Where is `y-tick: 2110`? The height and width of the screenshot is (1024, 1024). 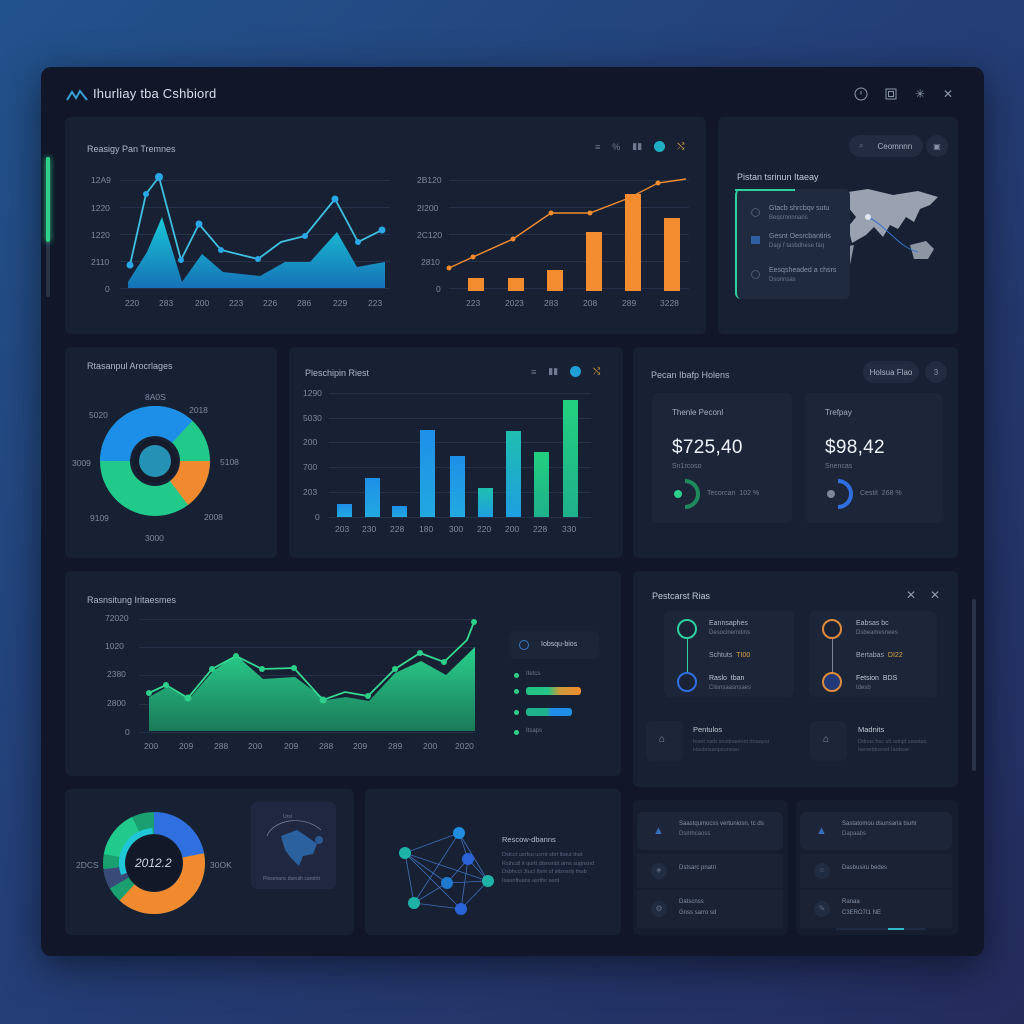 y-tick: 2110 is located at coordinates (100, 262).